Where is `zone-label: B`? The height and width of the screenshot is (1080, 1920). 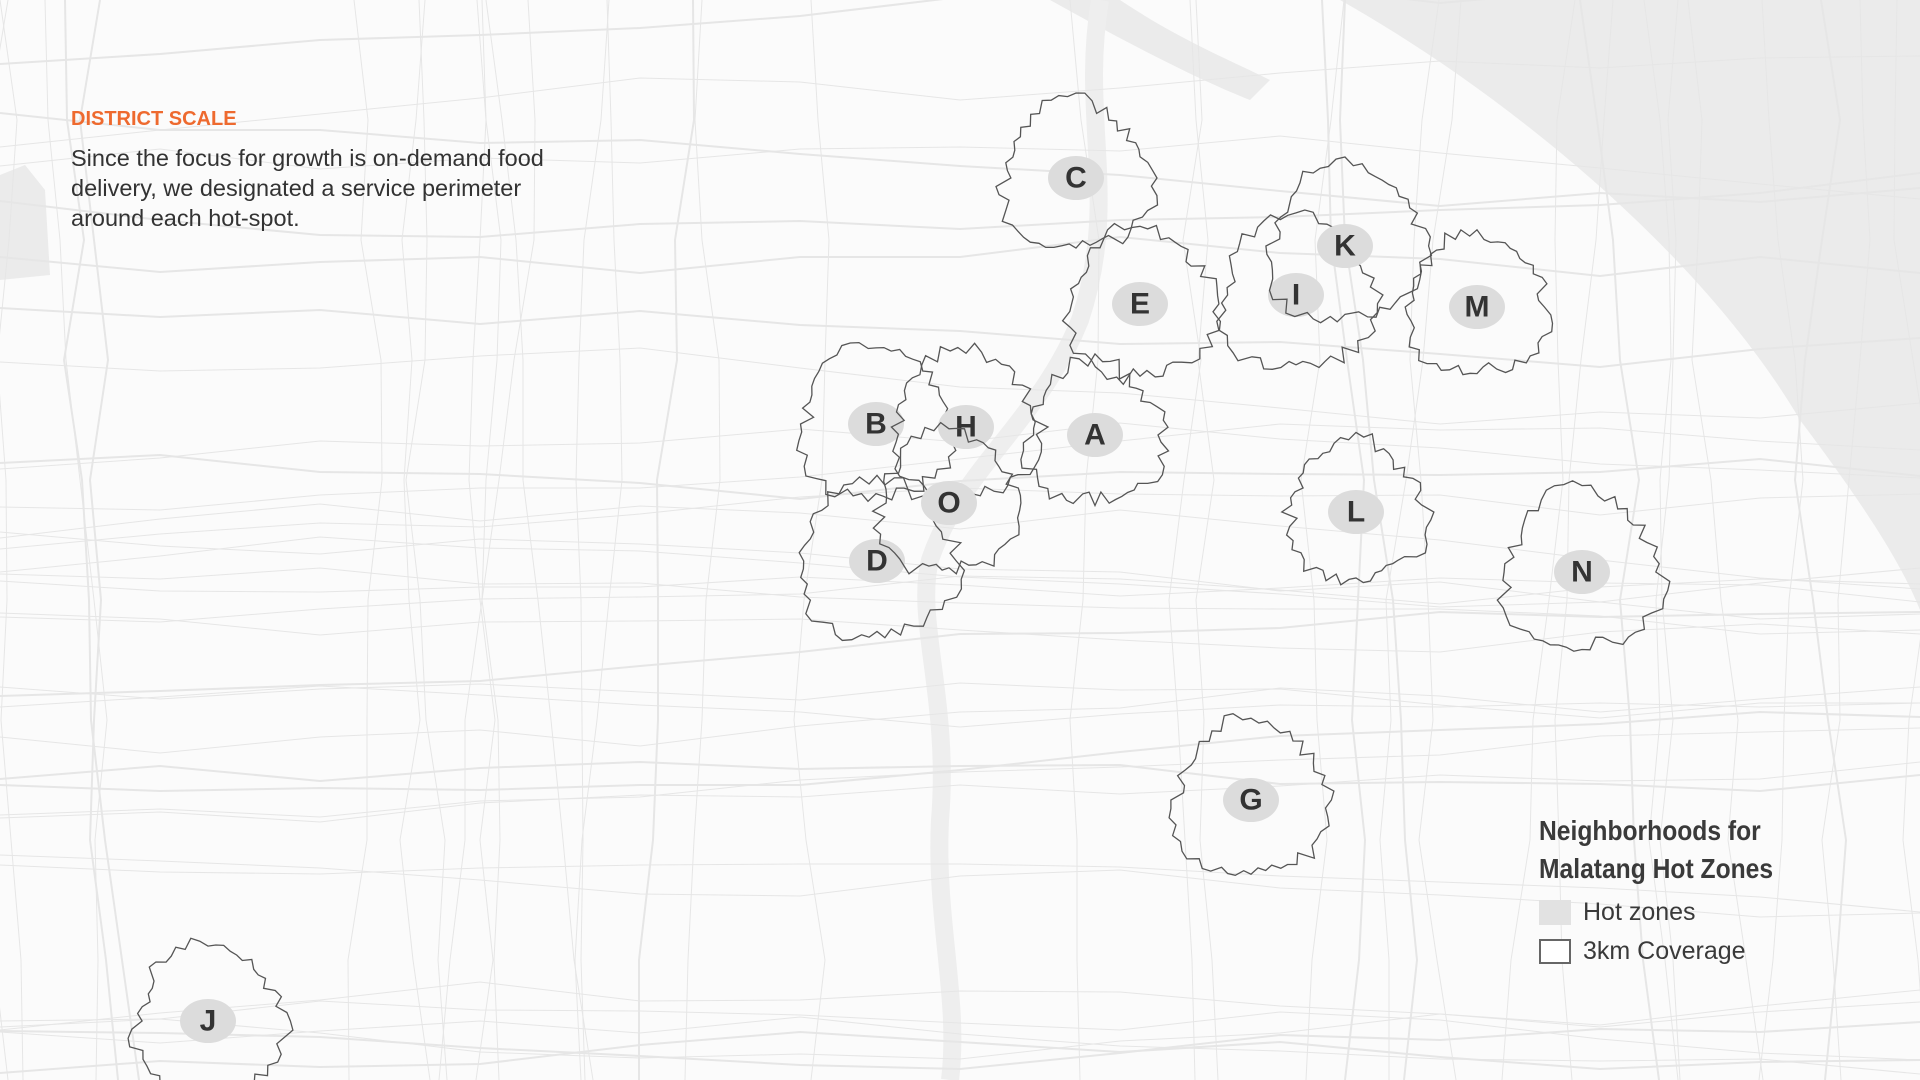 zone-label: B is located at coordinates (876, 424).